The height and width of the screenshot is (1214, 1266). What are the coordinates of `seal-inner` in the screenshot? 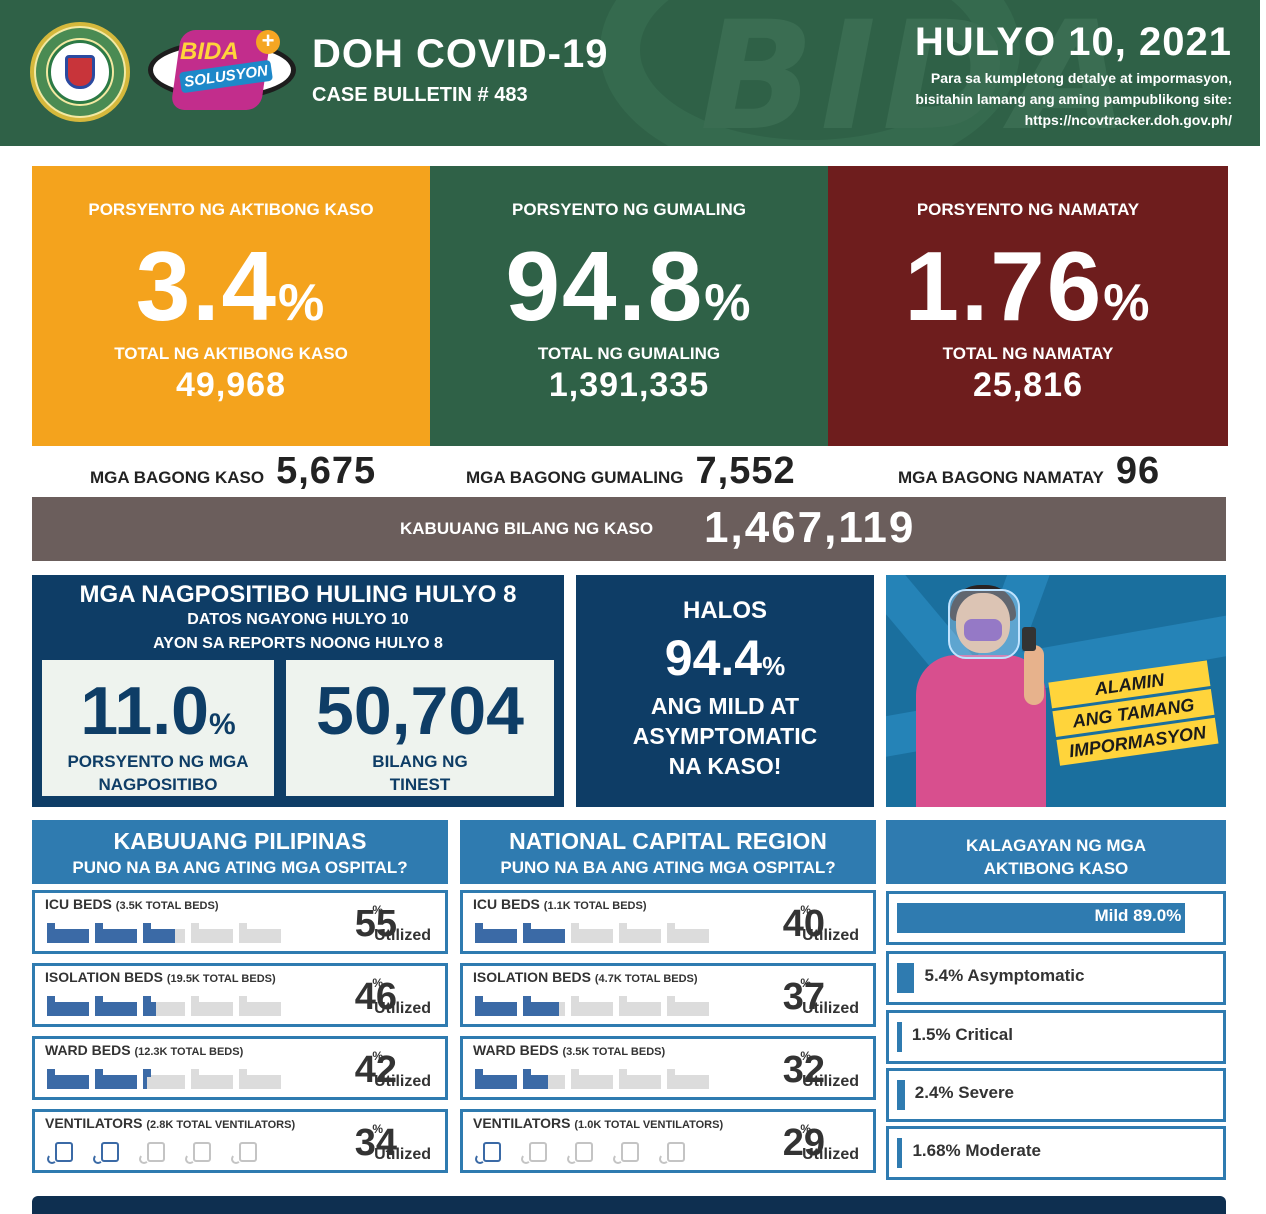 It's located at (80, 72).